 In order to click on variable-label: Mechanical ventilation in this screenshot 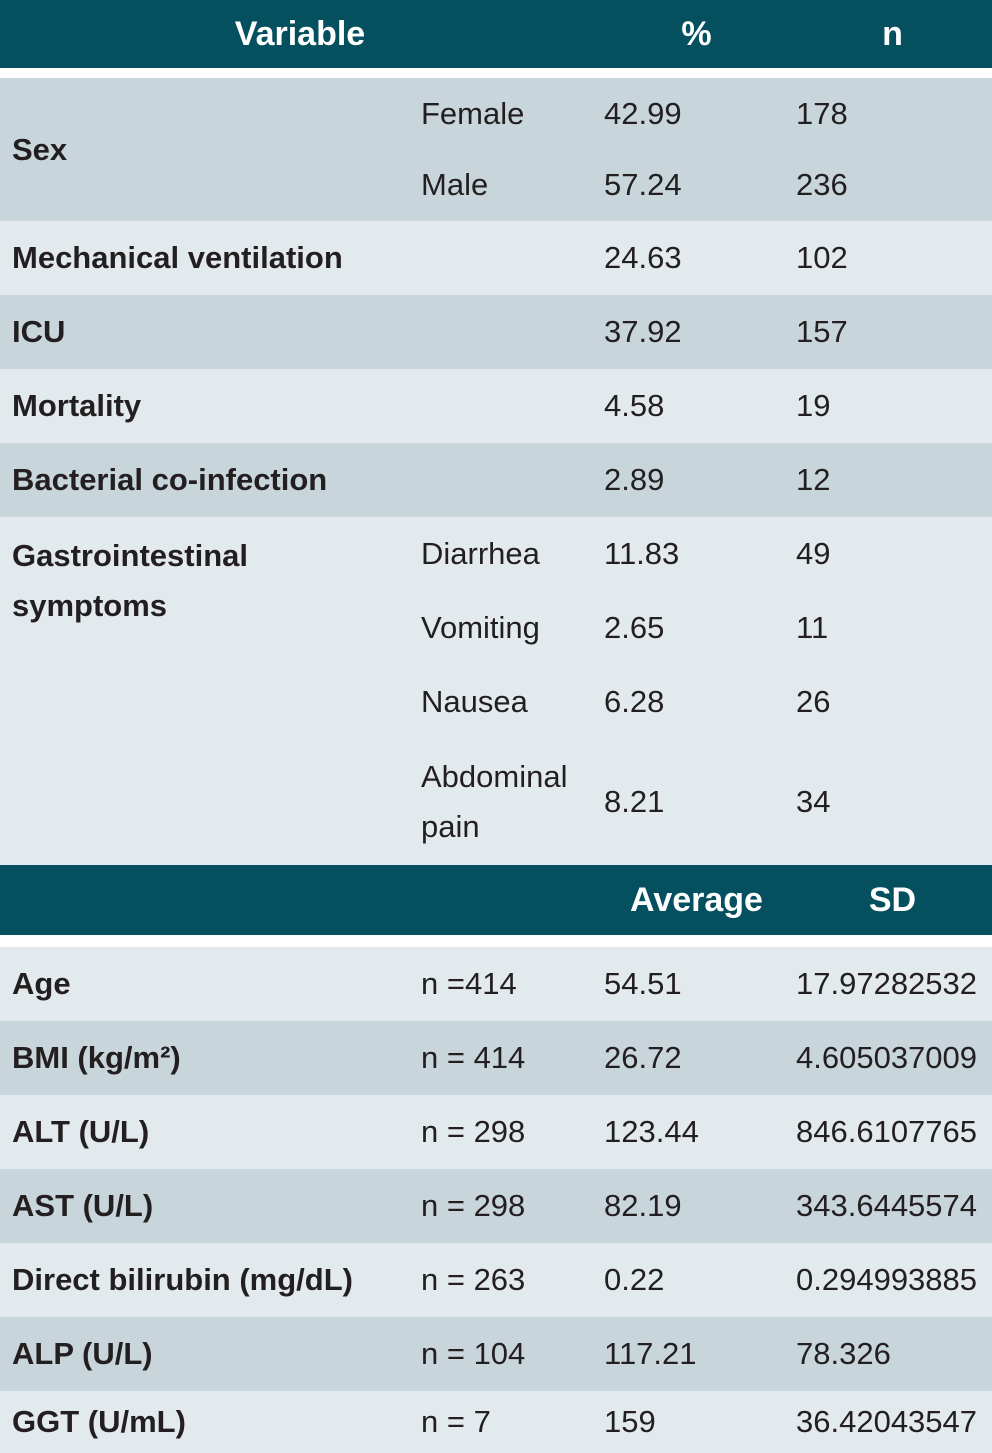, I will do `click(177, 258)`.